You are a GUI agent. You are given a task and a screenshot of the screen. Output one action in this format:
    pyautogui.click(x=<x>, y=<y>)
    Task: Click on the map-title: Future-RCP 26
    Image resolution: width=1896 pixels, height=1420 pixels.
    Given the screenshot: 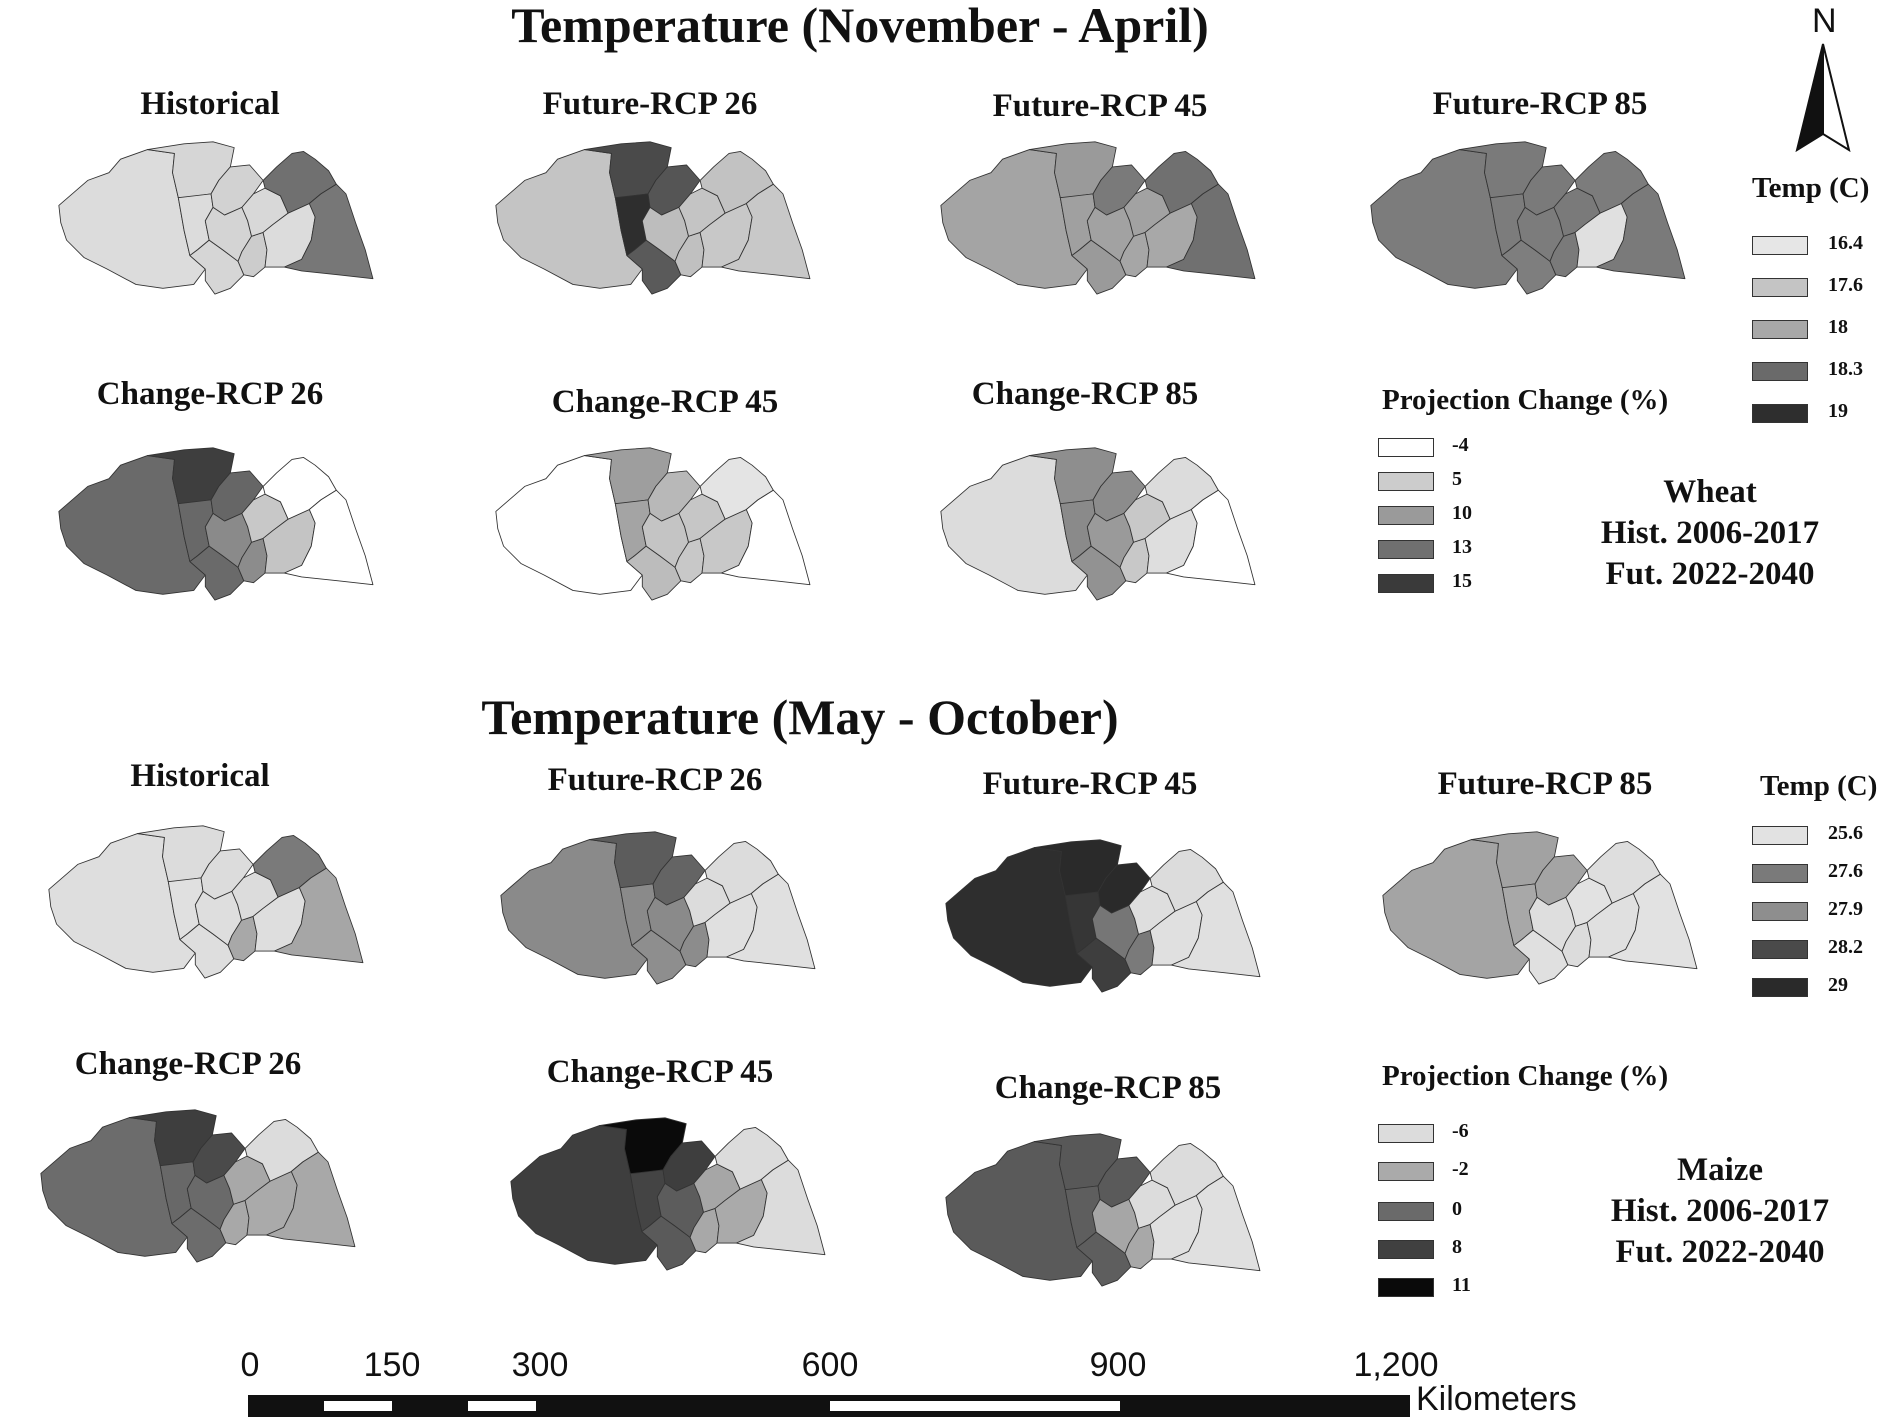 What is the action you would take?
    pyautogui.click(x=650, y=104)
    